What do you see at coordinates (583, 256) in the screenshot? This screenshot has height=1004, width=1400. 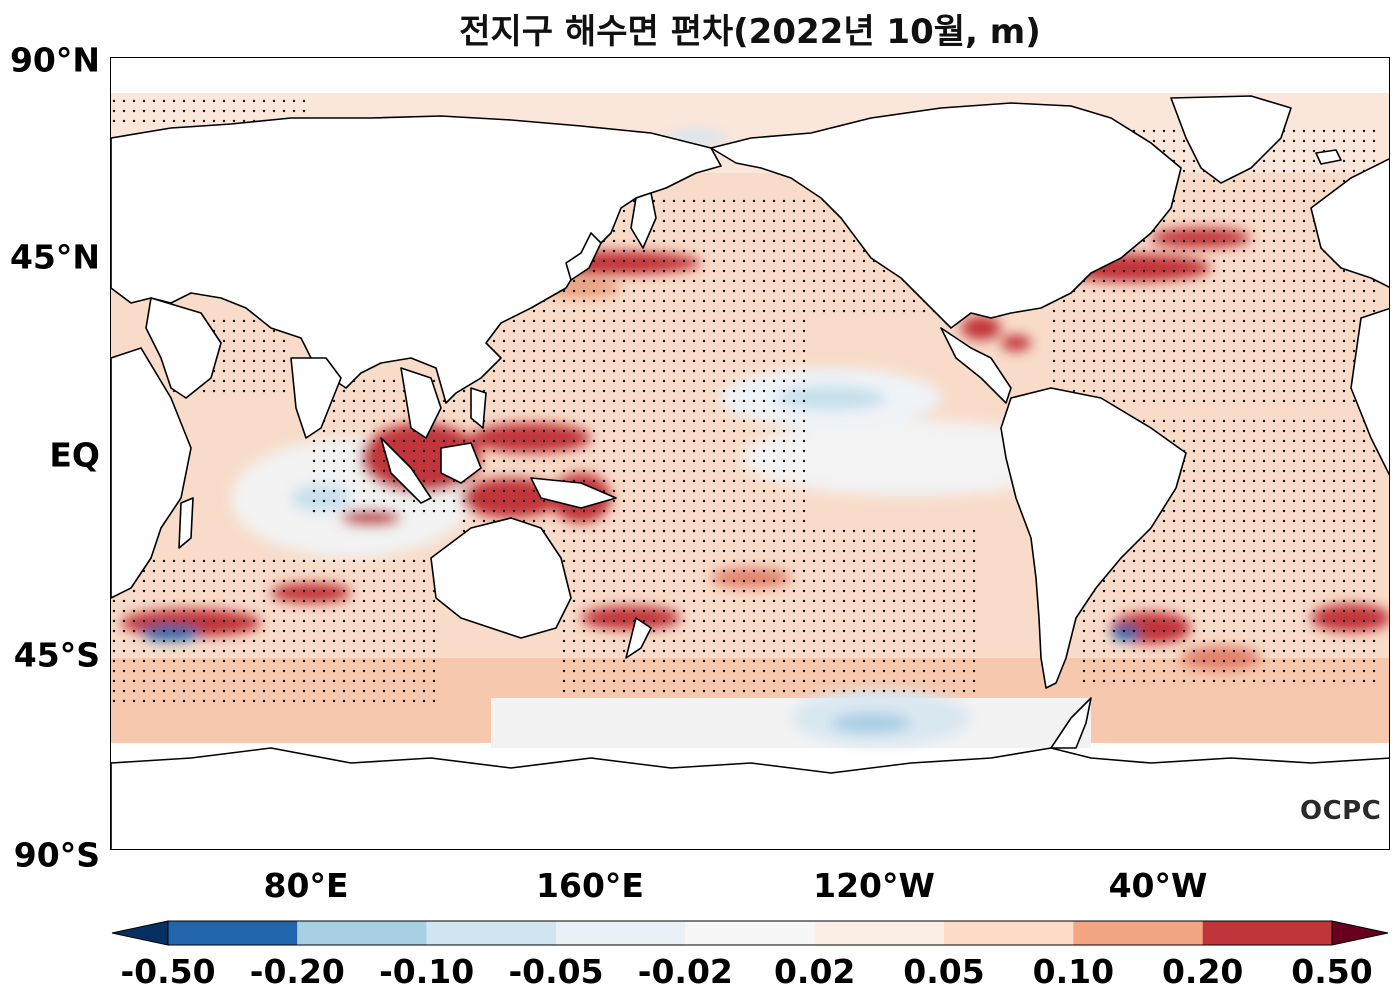 I see `japan` at bounding box center [583, 256].